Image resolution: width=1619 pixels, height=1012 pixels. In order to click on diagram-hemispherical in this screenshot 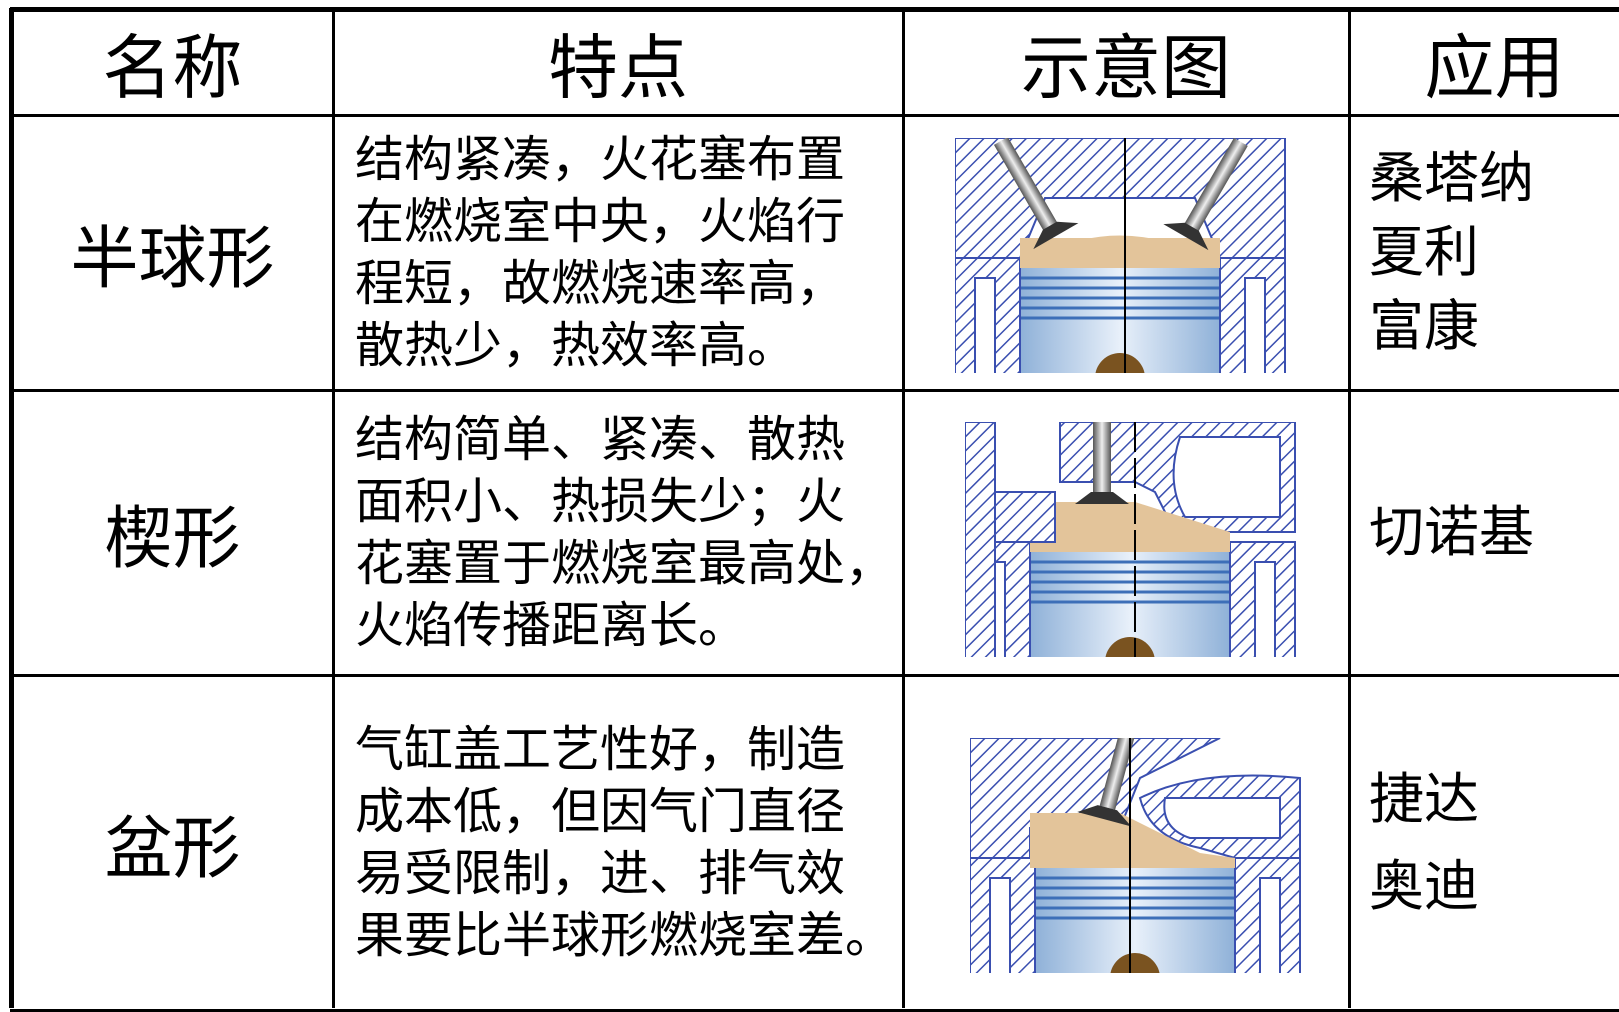, I will do `click(1121, 255)`.